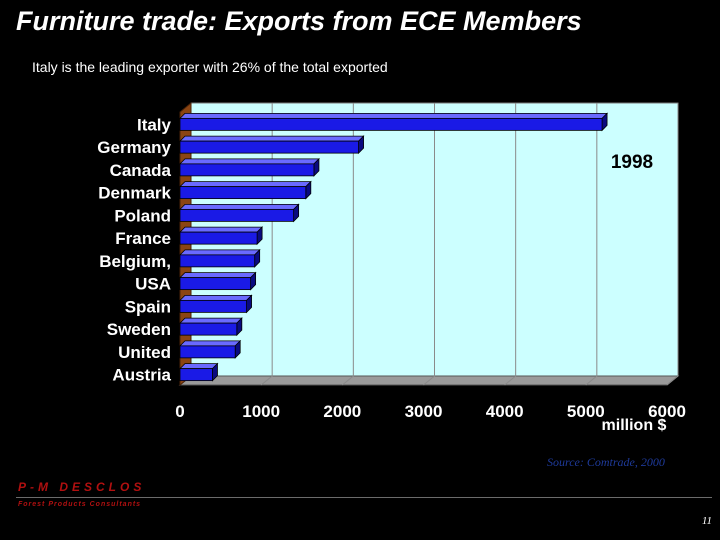  What do you see at coordinates (342, 411) in the screenshot?
I see `x-tick-label: 2000` at bounding box center [342, 411].